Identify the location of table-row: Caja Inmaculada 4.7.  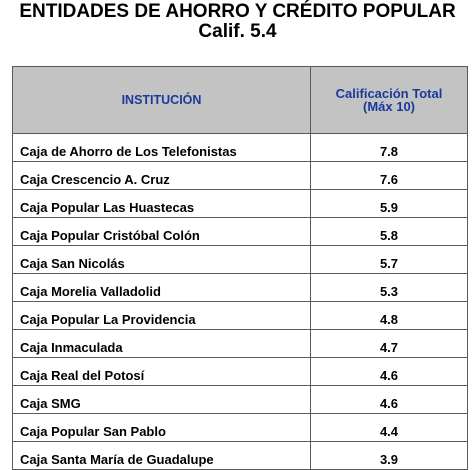
(240, 343).